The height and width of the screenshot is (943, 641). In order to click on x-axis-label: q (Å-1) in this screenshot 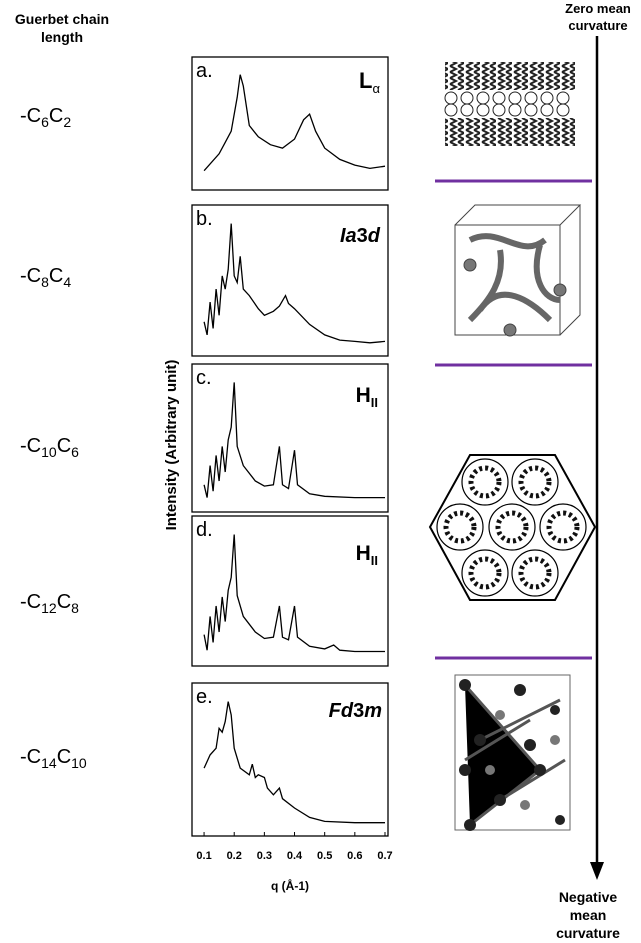, I will do `click(290, 885)`.